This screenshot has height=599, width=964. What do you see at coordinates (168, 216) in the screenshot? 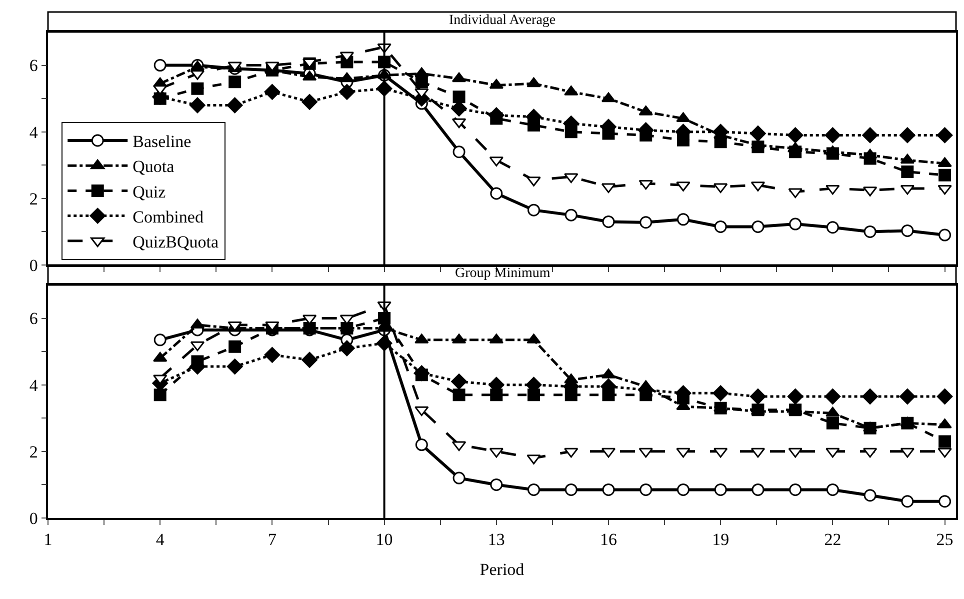
I see `legend-label: Combined` at bounding box center [168, 216].